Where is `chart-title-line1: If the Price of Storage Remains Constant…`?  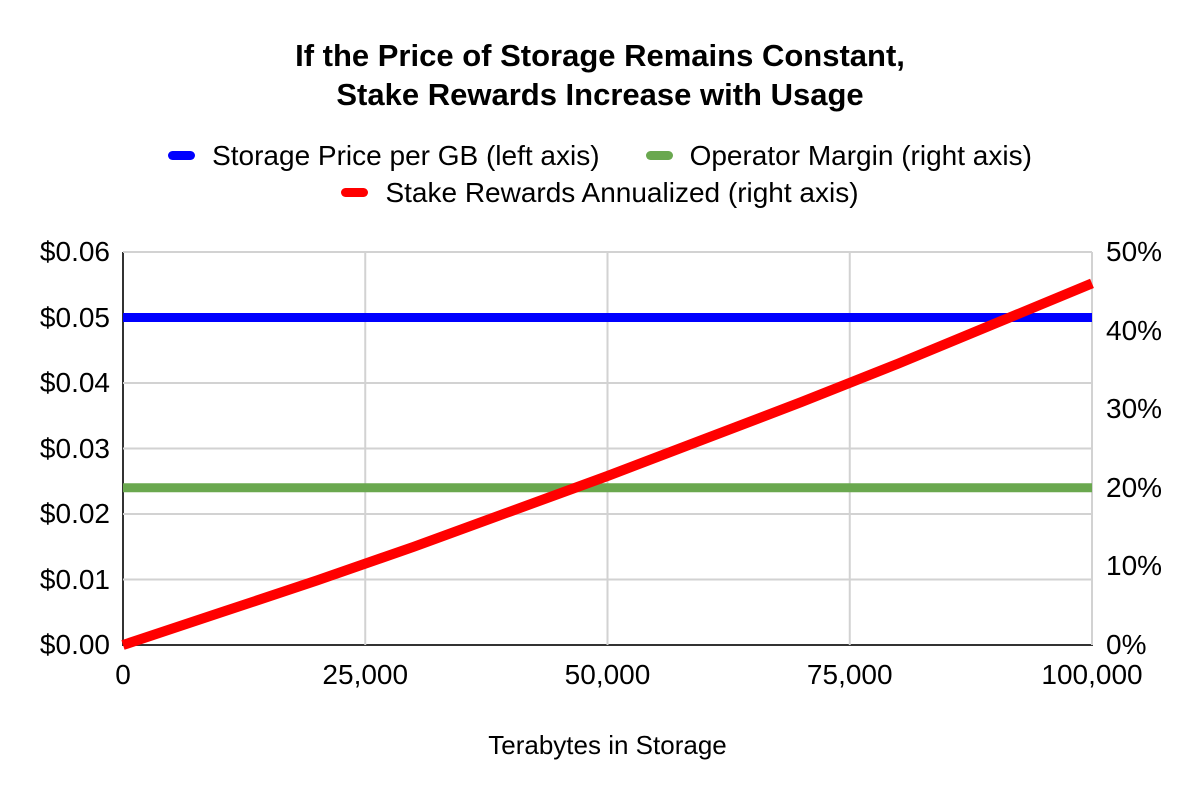
chart-title-line1: If the Price of Storage Remains Constant… is located at coordinates (600, 55).